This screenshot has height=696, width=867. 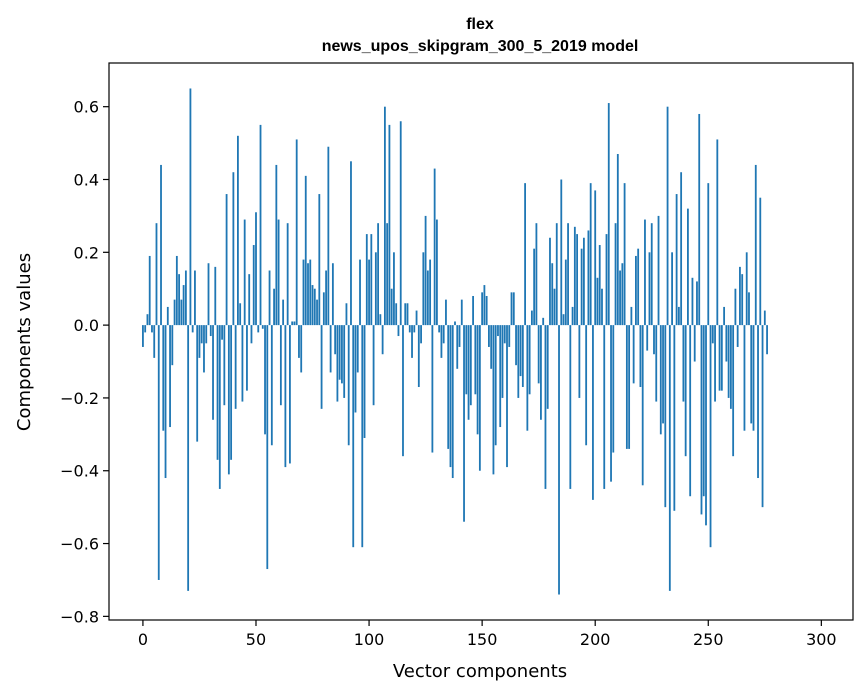 What do you see at coordinates (79, 398) in the screenshot?
I see `y-tick-label: −0.2` at bounding box center [79, 398].